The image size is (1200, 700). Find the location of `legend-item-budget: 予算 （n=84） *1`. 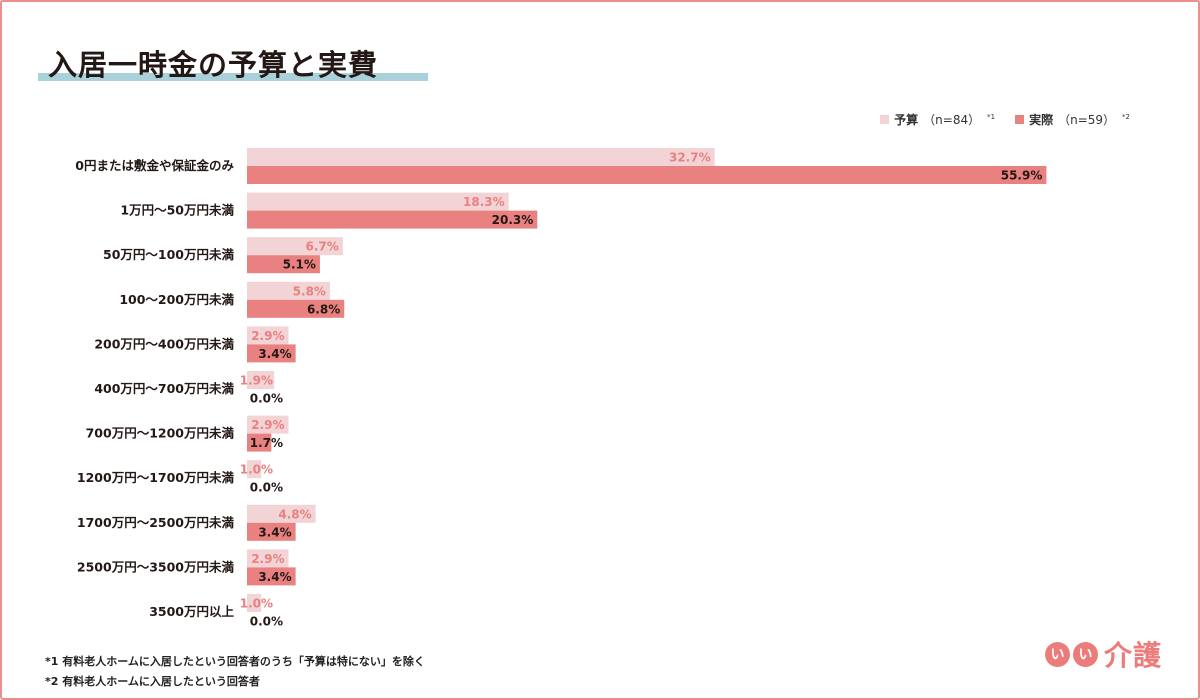

legend-item-budget: 予算 （n=84） *1 is located at coordinates (937, 119).